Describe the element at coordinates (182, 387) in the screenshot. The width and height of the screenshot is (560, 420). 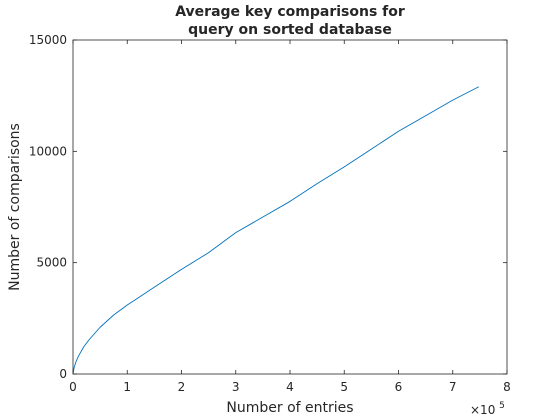
I see `x-tick-label: 2` at that location.